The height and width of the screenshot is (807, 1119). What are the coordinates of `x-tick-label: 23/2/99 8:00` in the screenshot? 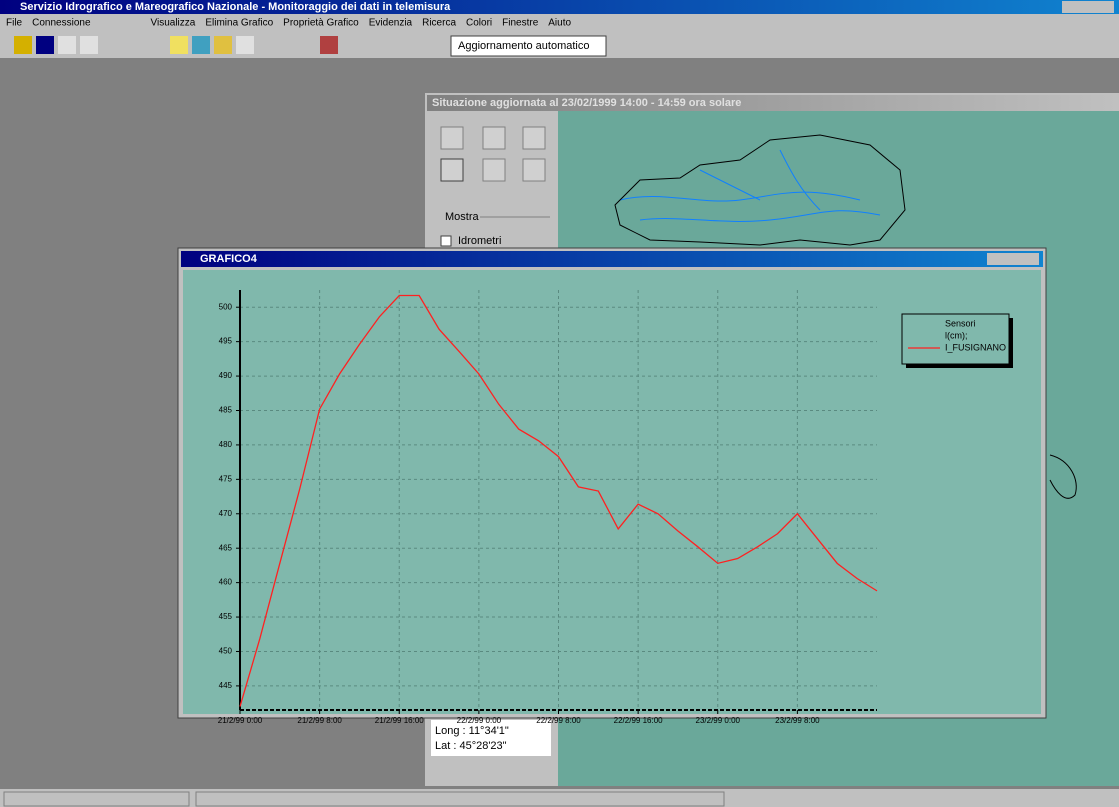 It's located at (797, 720).